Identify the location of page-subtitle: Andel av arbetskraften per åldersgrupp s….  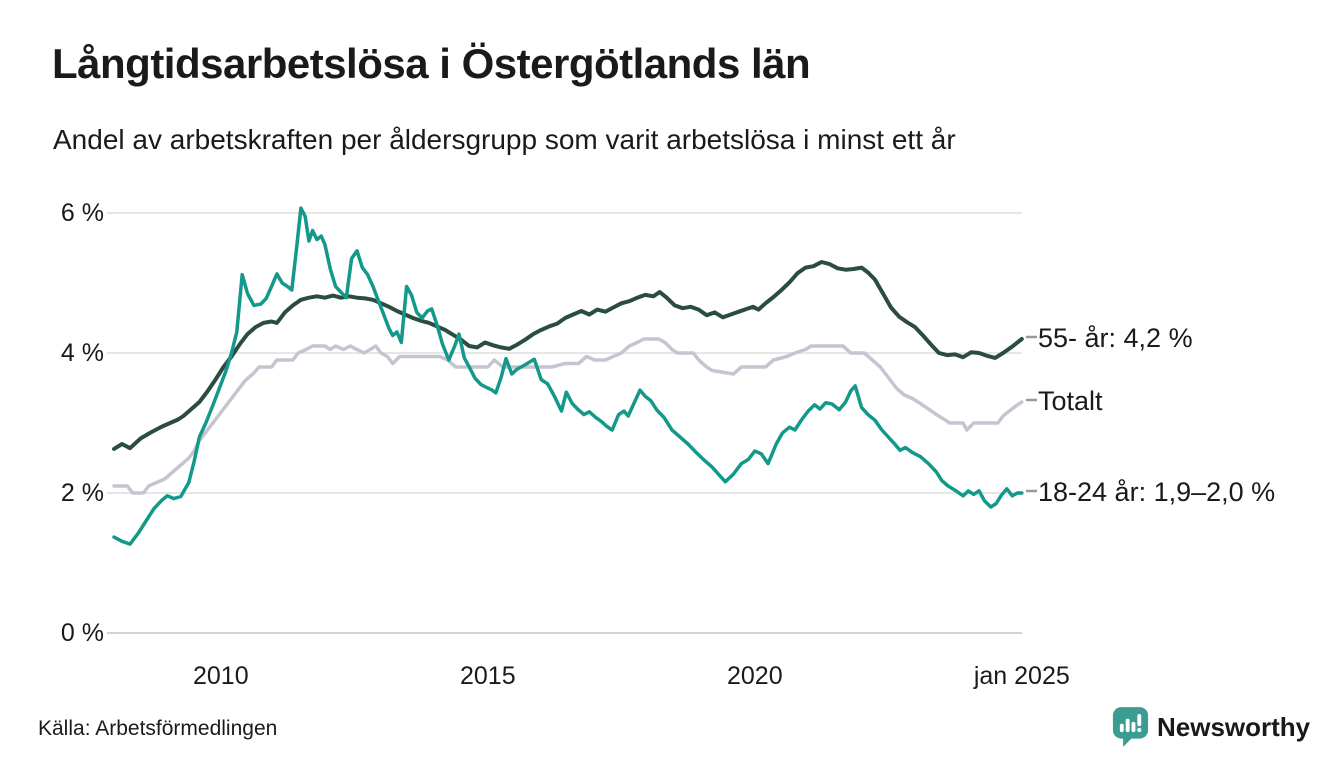
(504, 139).